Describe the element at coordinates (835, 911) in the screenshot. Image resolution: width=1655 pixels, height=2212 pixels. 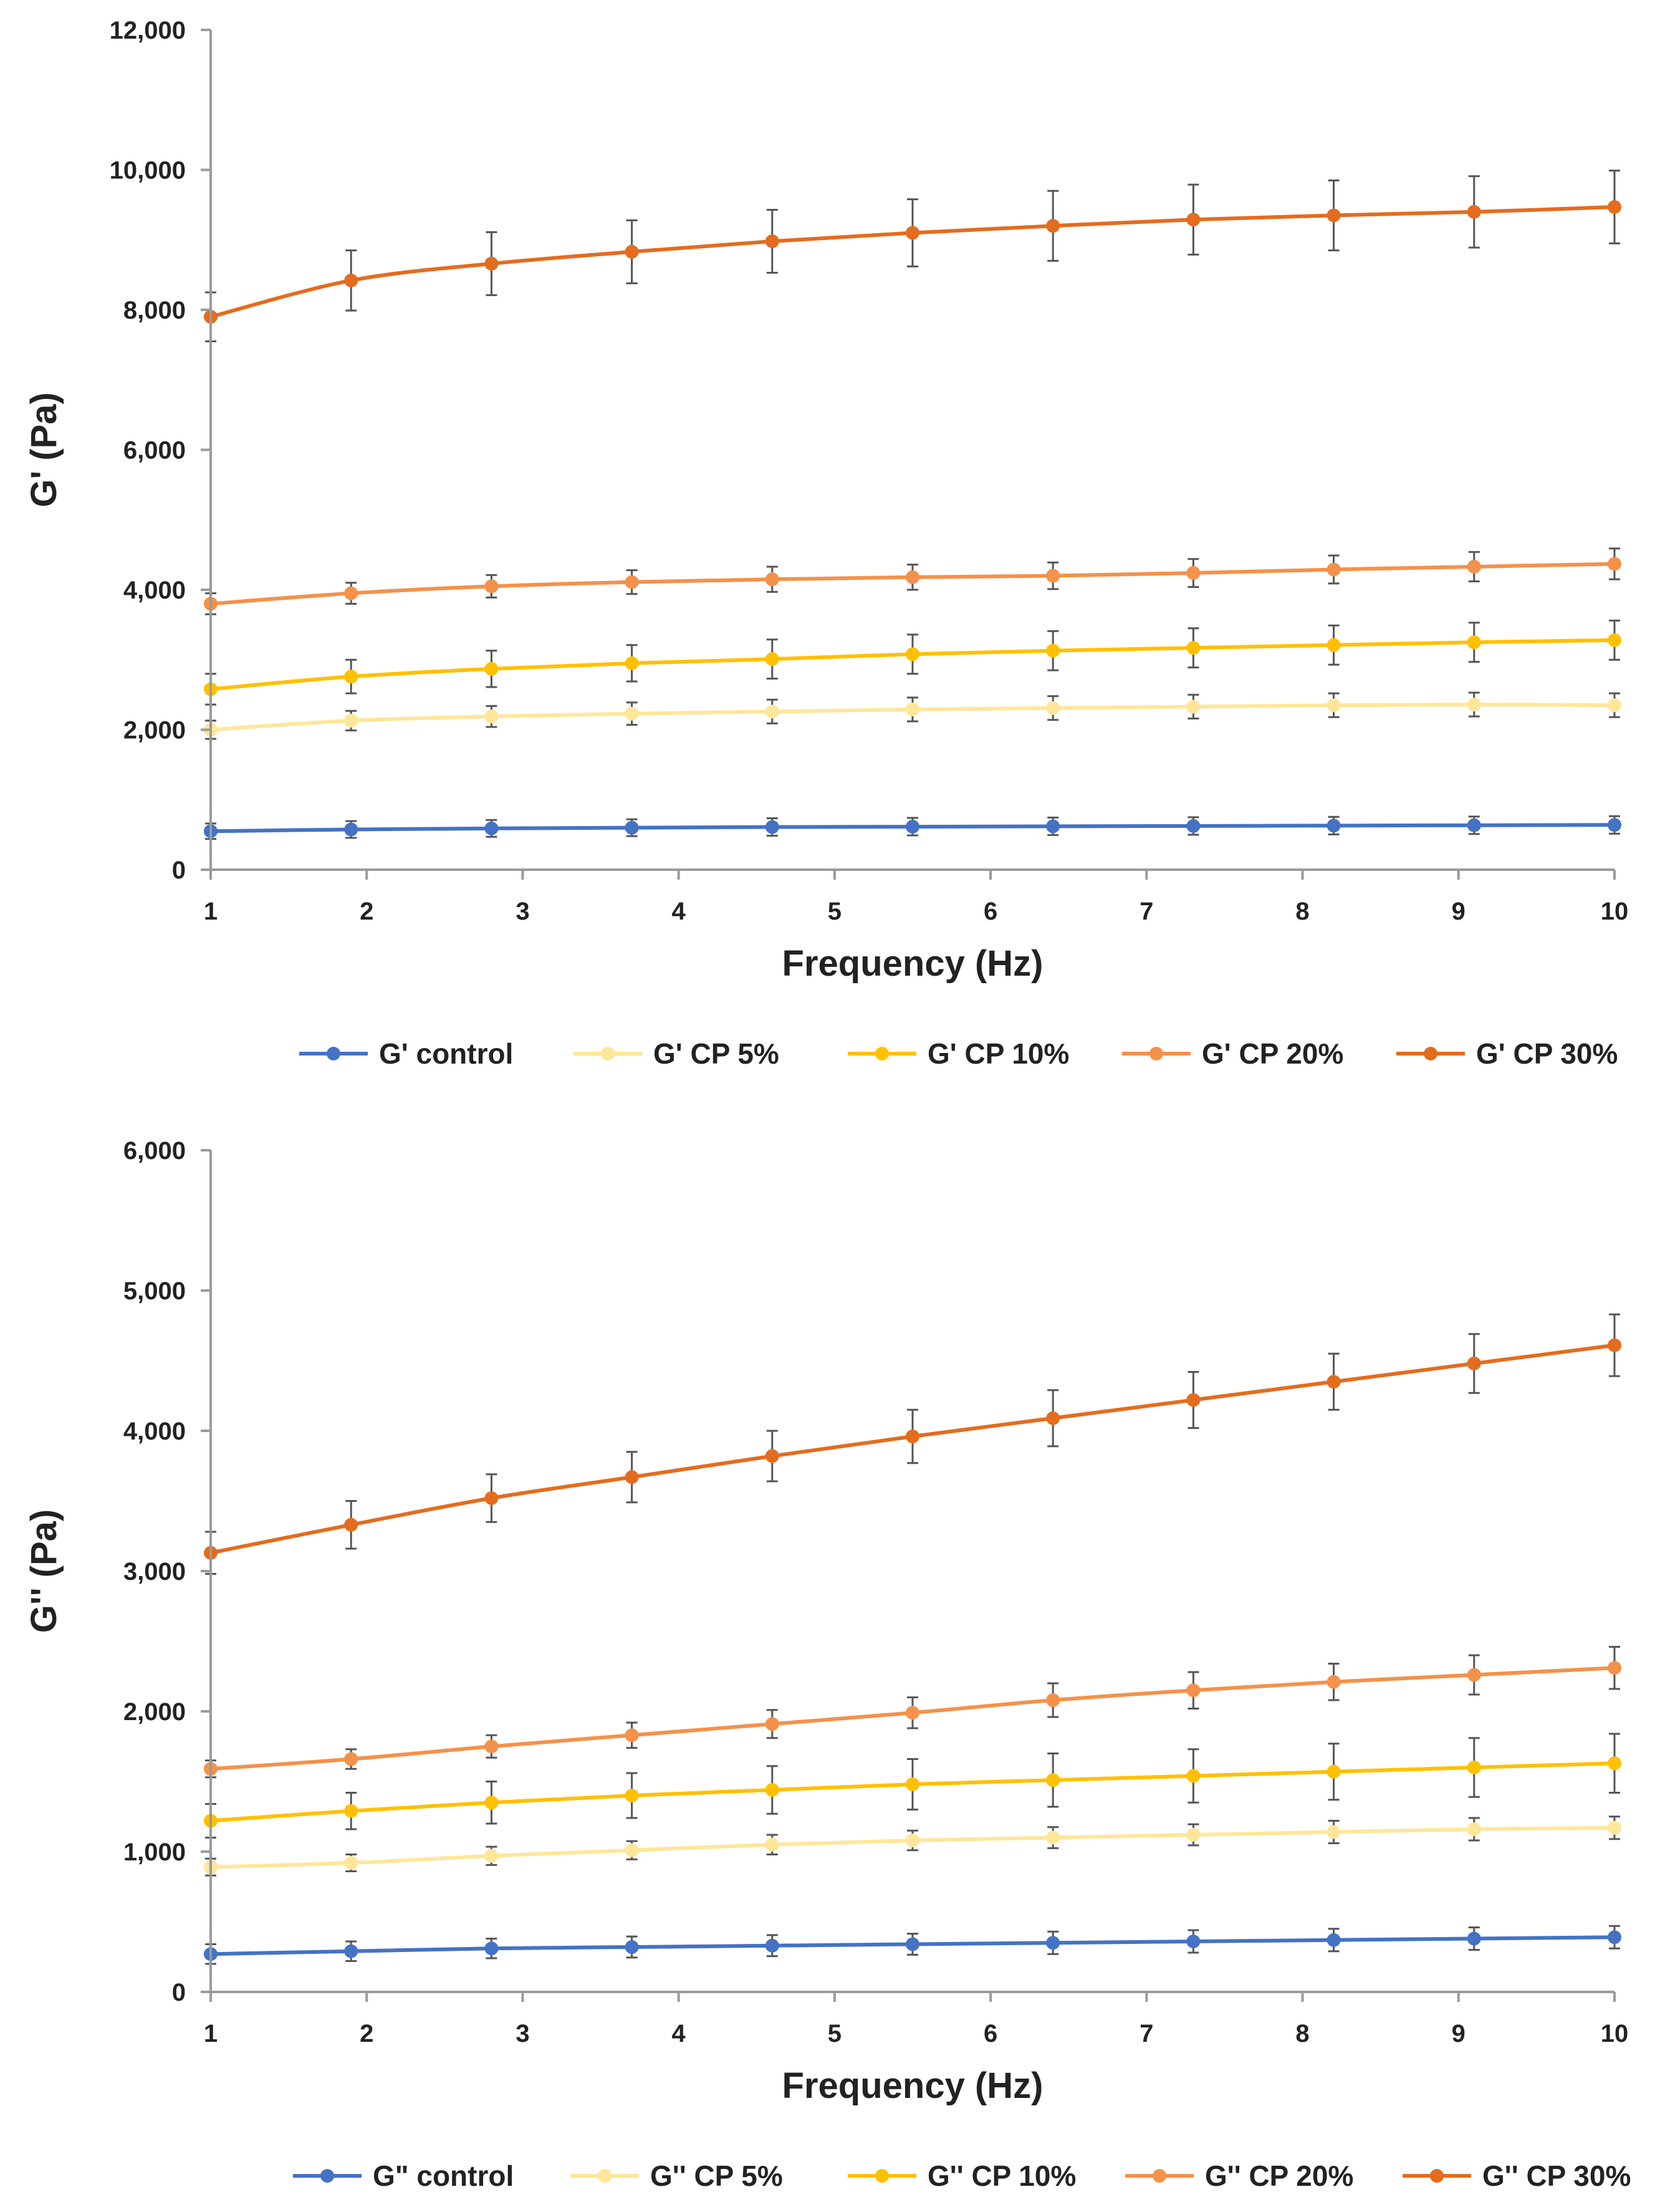
I see `x-tick-label: 5` at that location.